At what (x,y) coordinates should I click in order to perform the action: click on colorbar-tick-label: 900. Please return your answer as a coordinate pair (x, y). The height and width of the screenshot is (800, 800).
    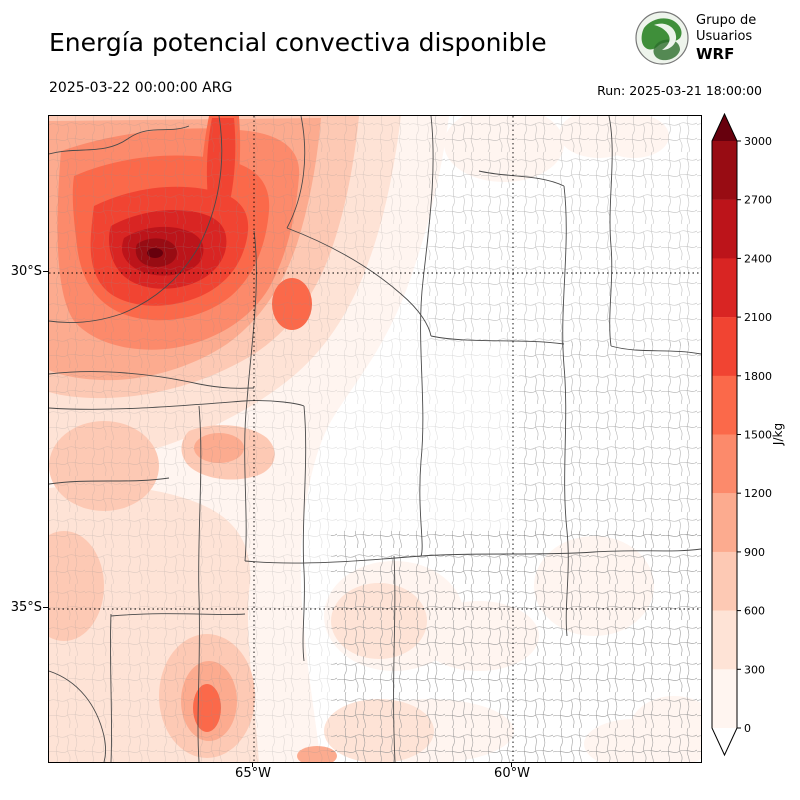
    Looking at the image, I should click on (754, 552).